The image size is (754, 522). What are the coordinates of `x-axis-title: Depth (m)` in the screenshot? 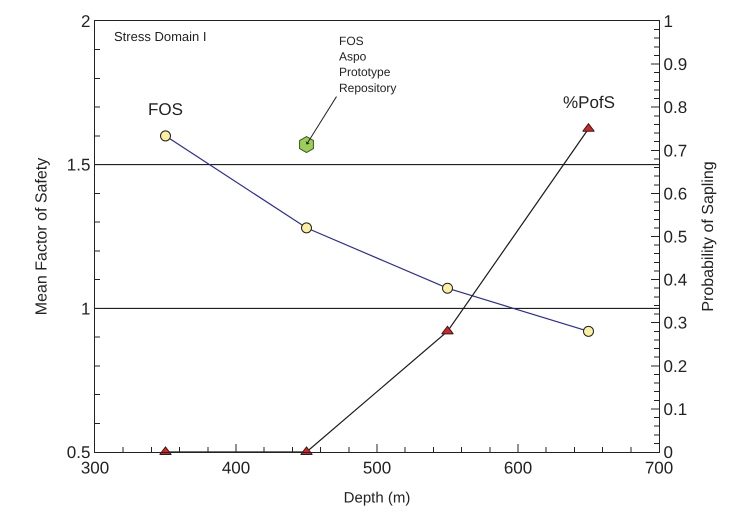 It's located at (377, 498).